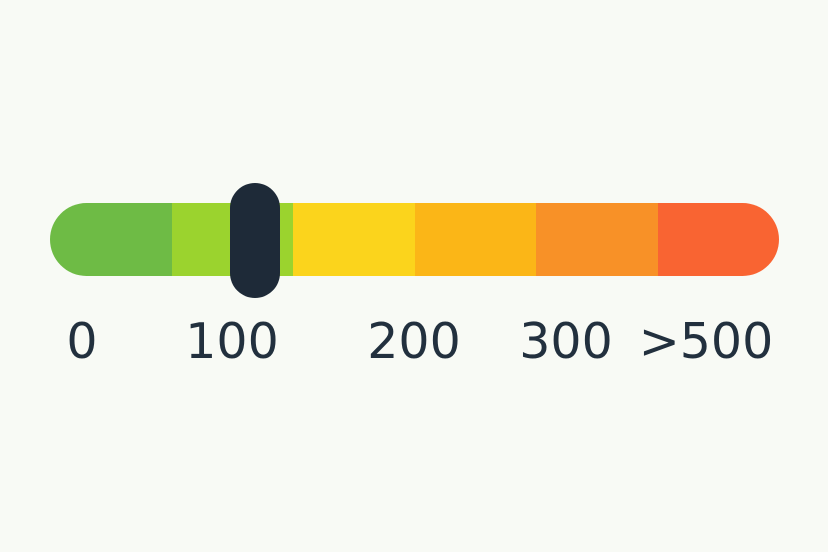 The image size is (828, 552). Describe the element at coordinates (82, 341) in the screenshot. I see `tick-label-0: 0` at that location.